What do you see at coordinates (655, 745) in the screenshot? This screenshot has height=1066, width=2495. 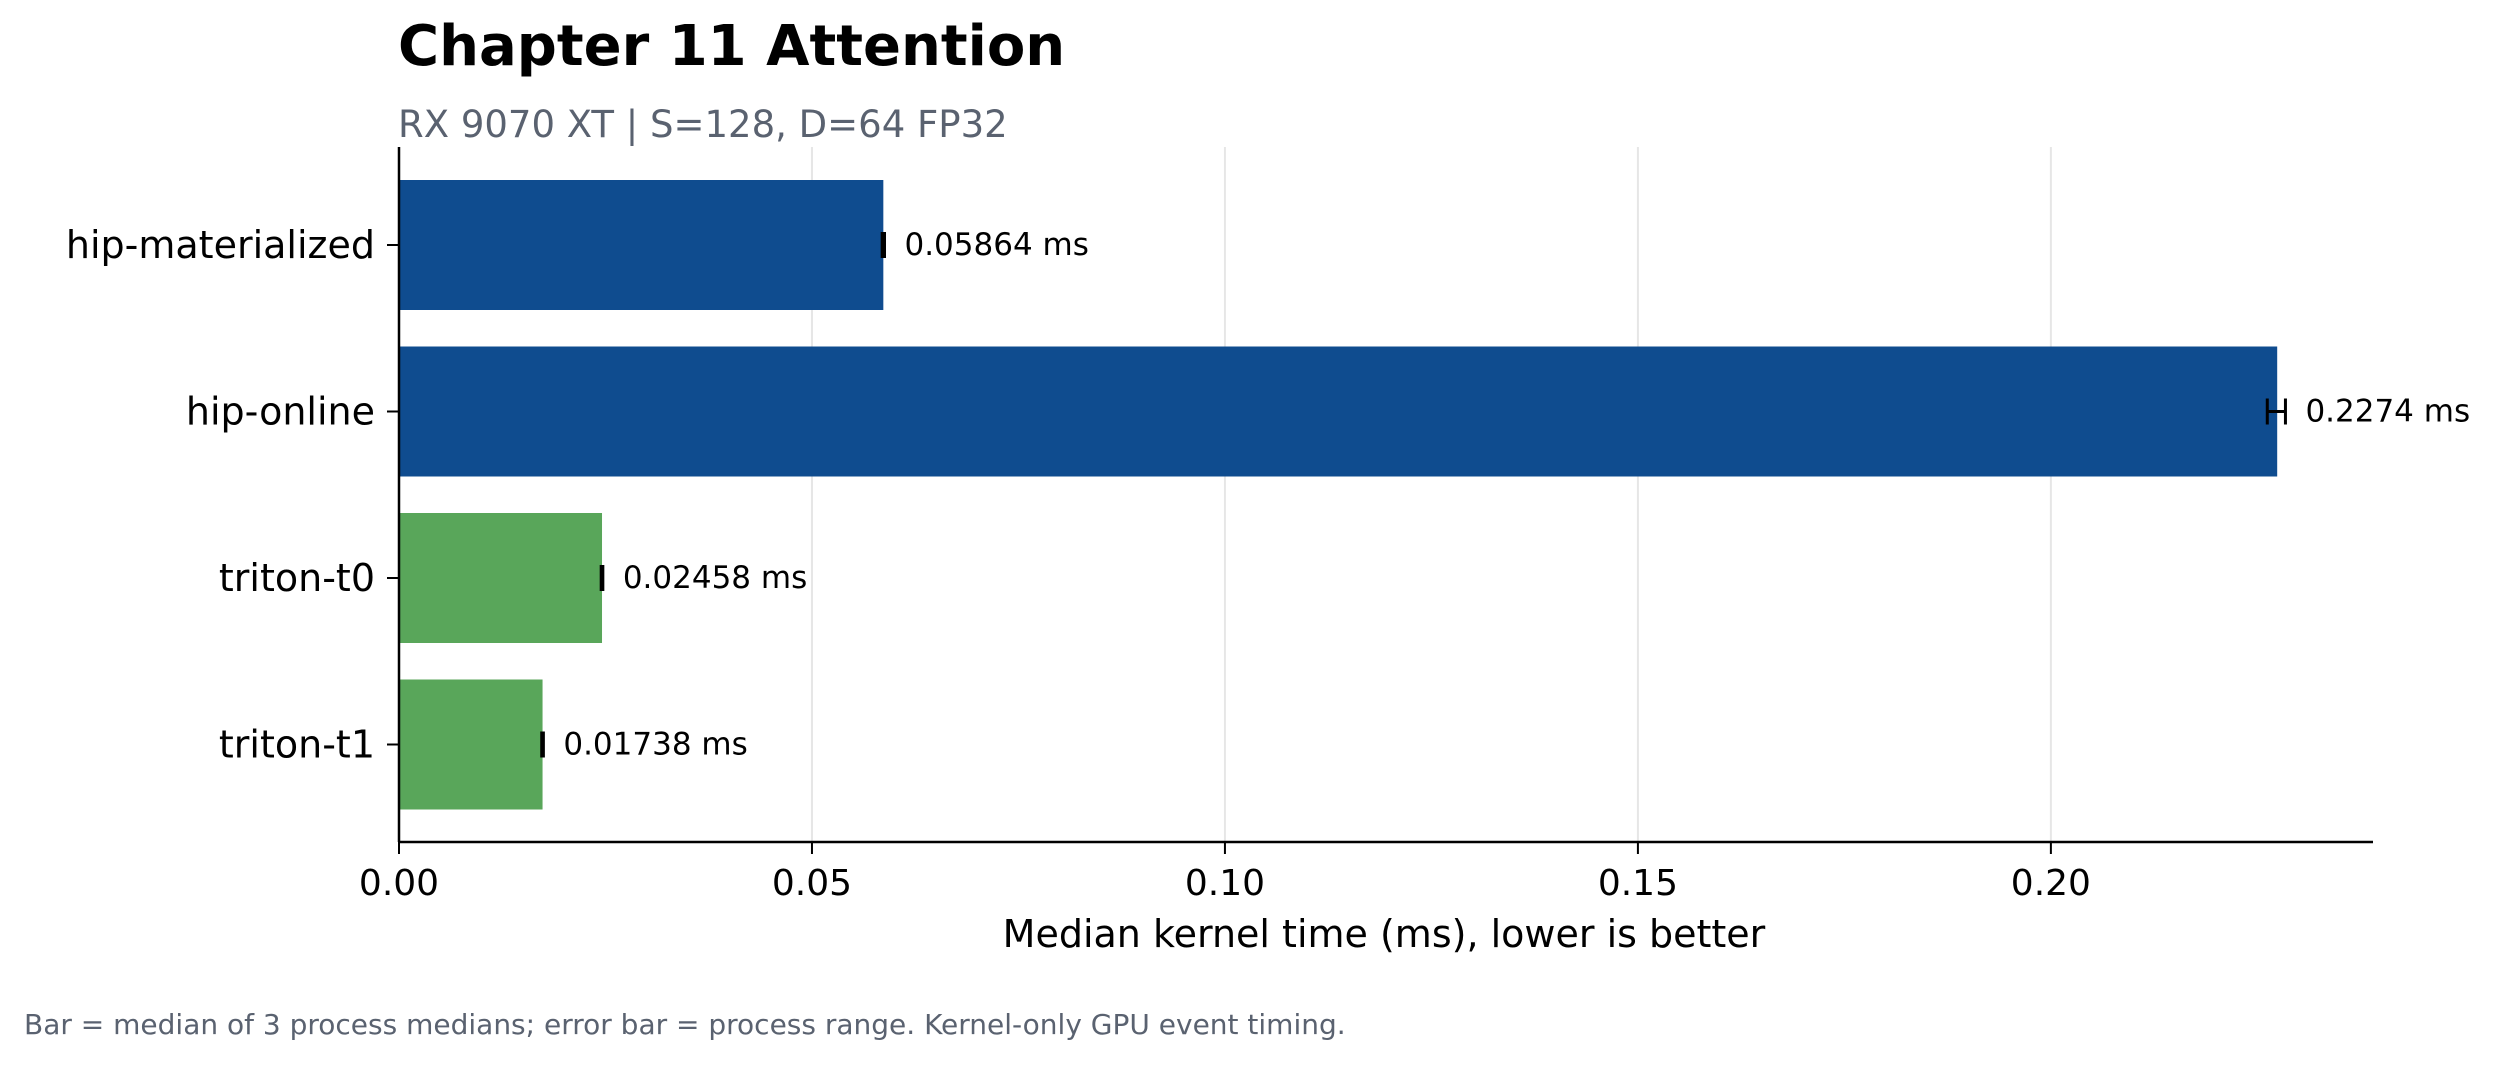 I see `data-label: 0.01738 ms` at bounding box center [655, 745].